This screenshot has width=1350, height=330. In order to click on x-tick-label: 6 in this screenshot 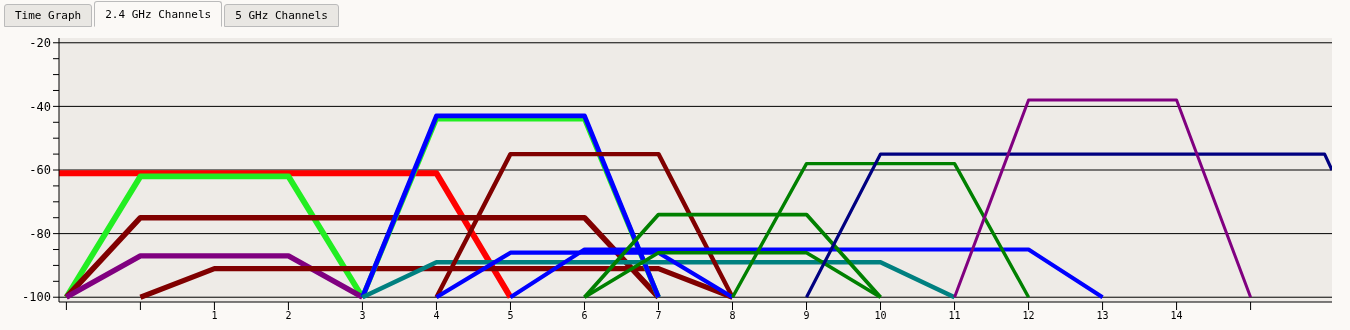, I will do `click(584, 316)`.